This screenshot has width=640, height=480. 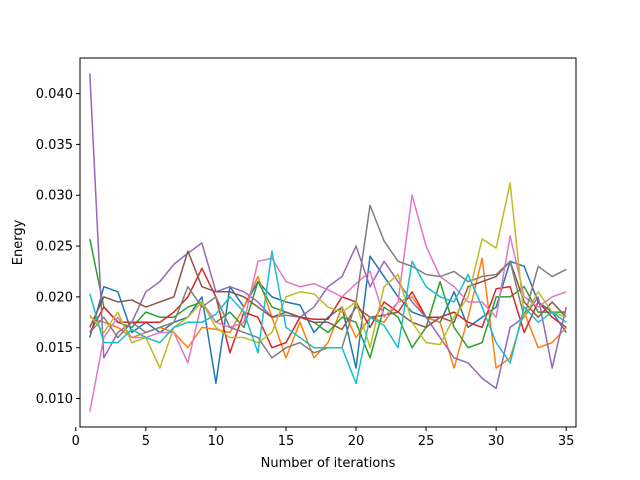 What do you see at coordinates (356, 441) in the screenshot?
I see `x-tick-label: 20` at bounding box center [356, 441].